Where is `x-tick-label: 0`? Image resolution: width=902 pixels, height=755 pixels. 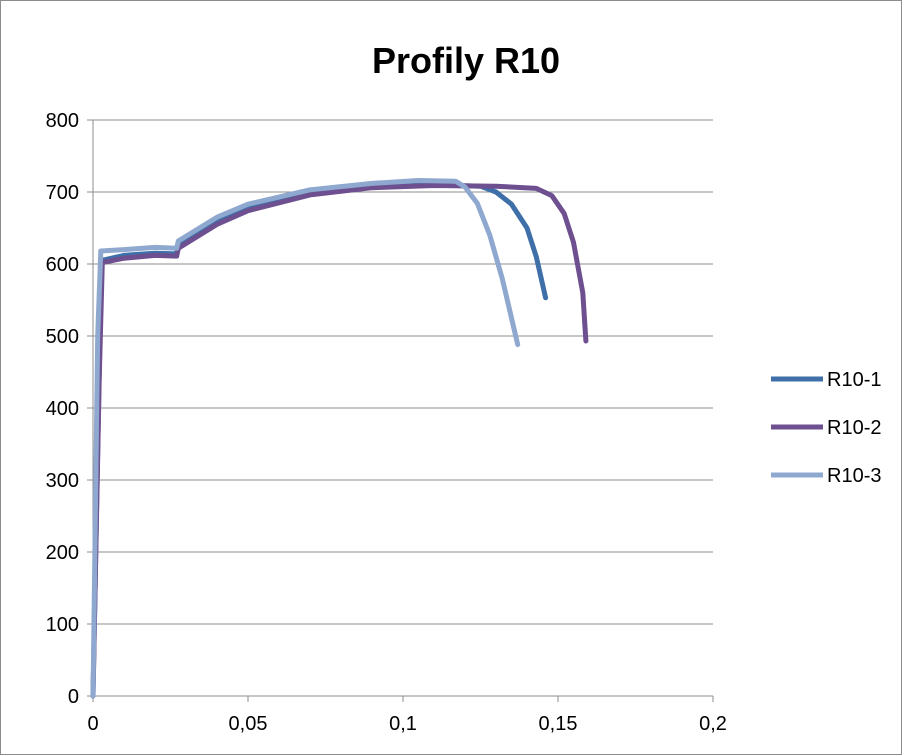
x-tick-label: 0 is located at coordinates (92, 724).